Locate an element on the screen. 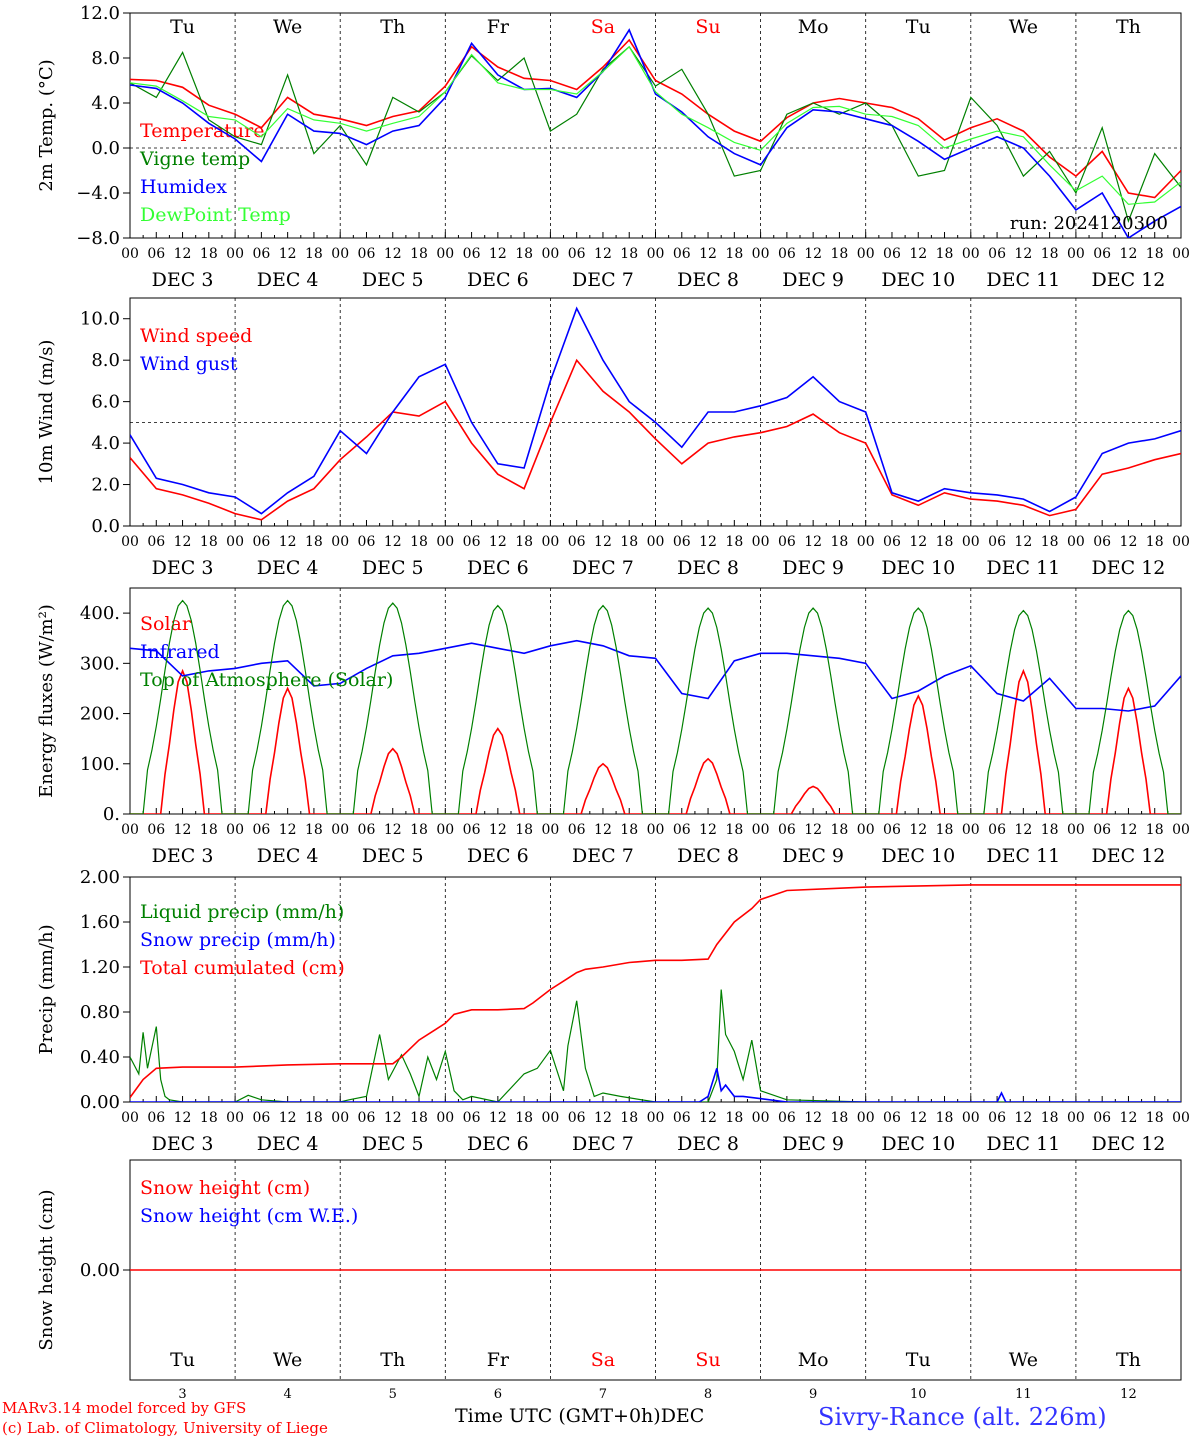 Image resolution: width=1194 pixels, height=1440 pixels. precip-ytick-label: 1.60 is located at coordinates (100, 922).